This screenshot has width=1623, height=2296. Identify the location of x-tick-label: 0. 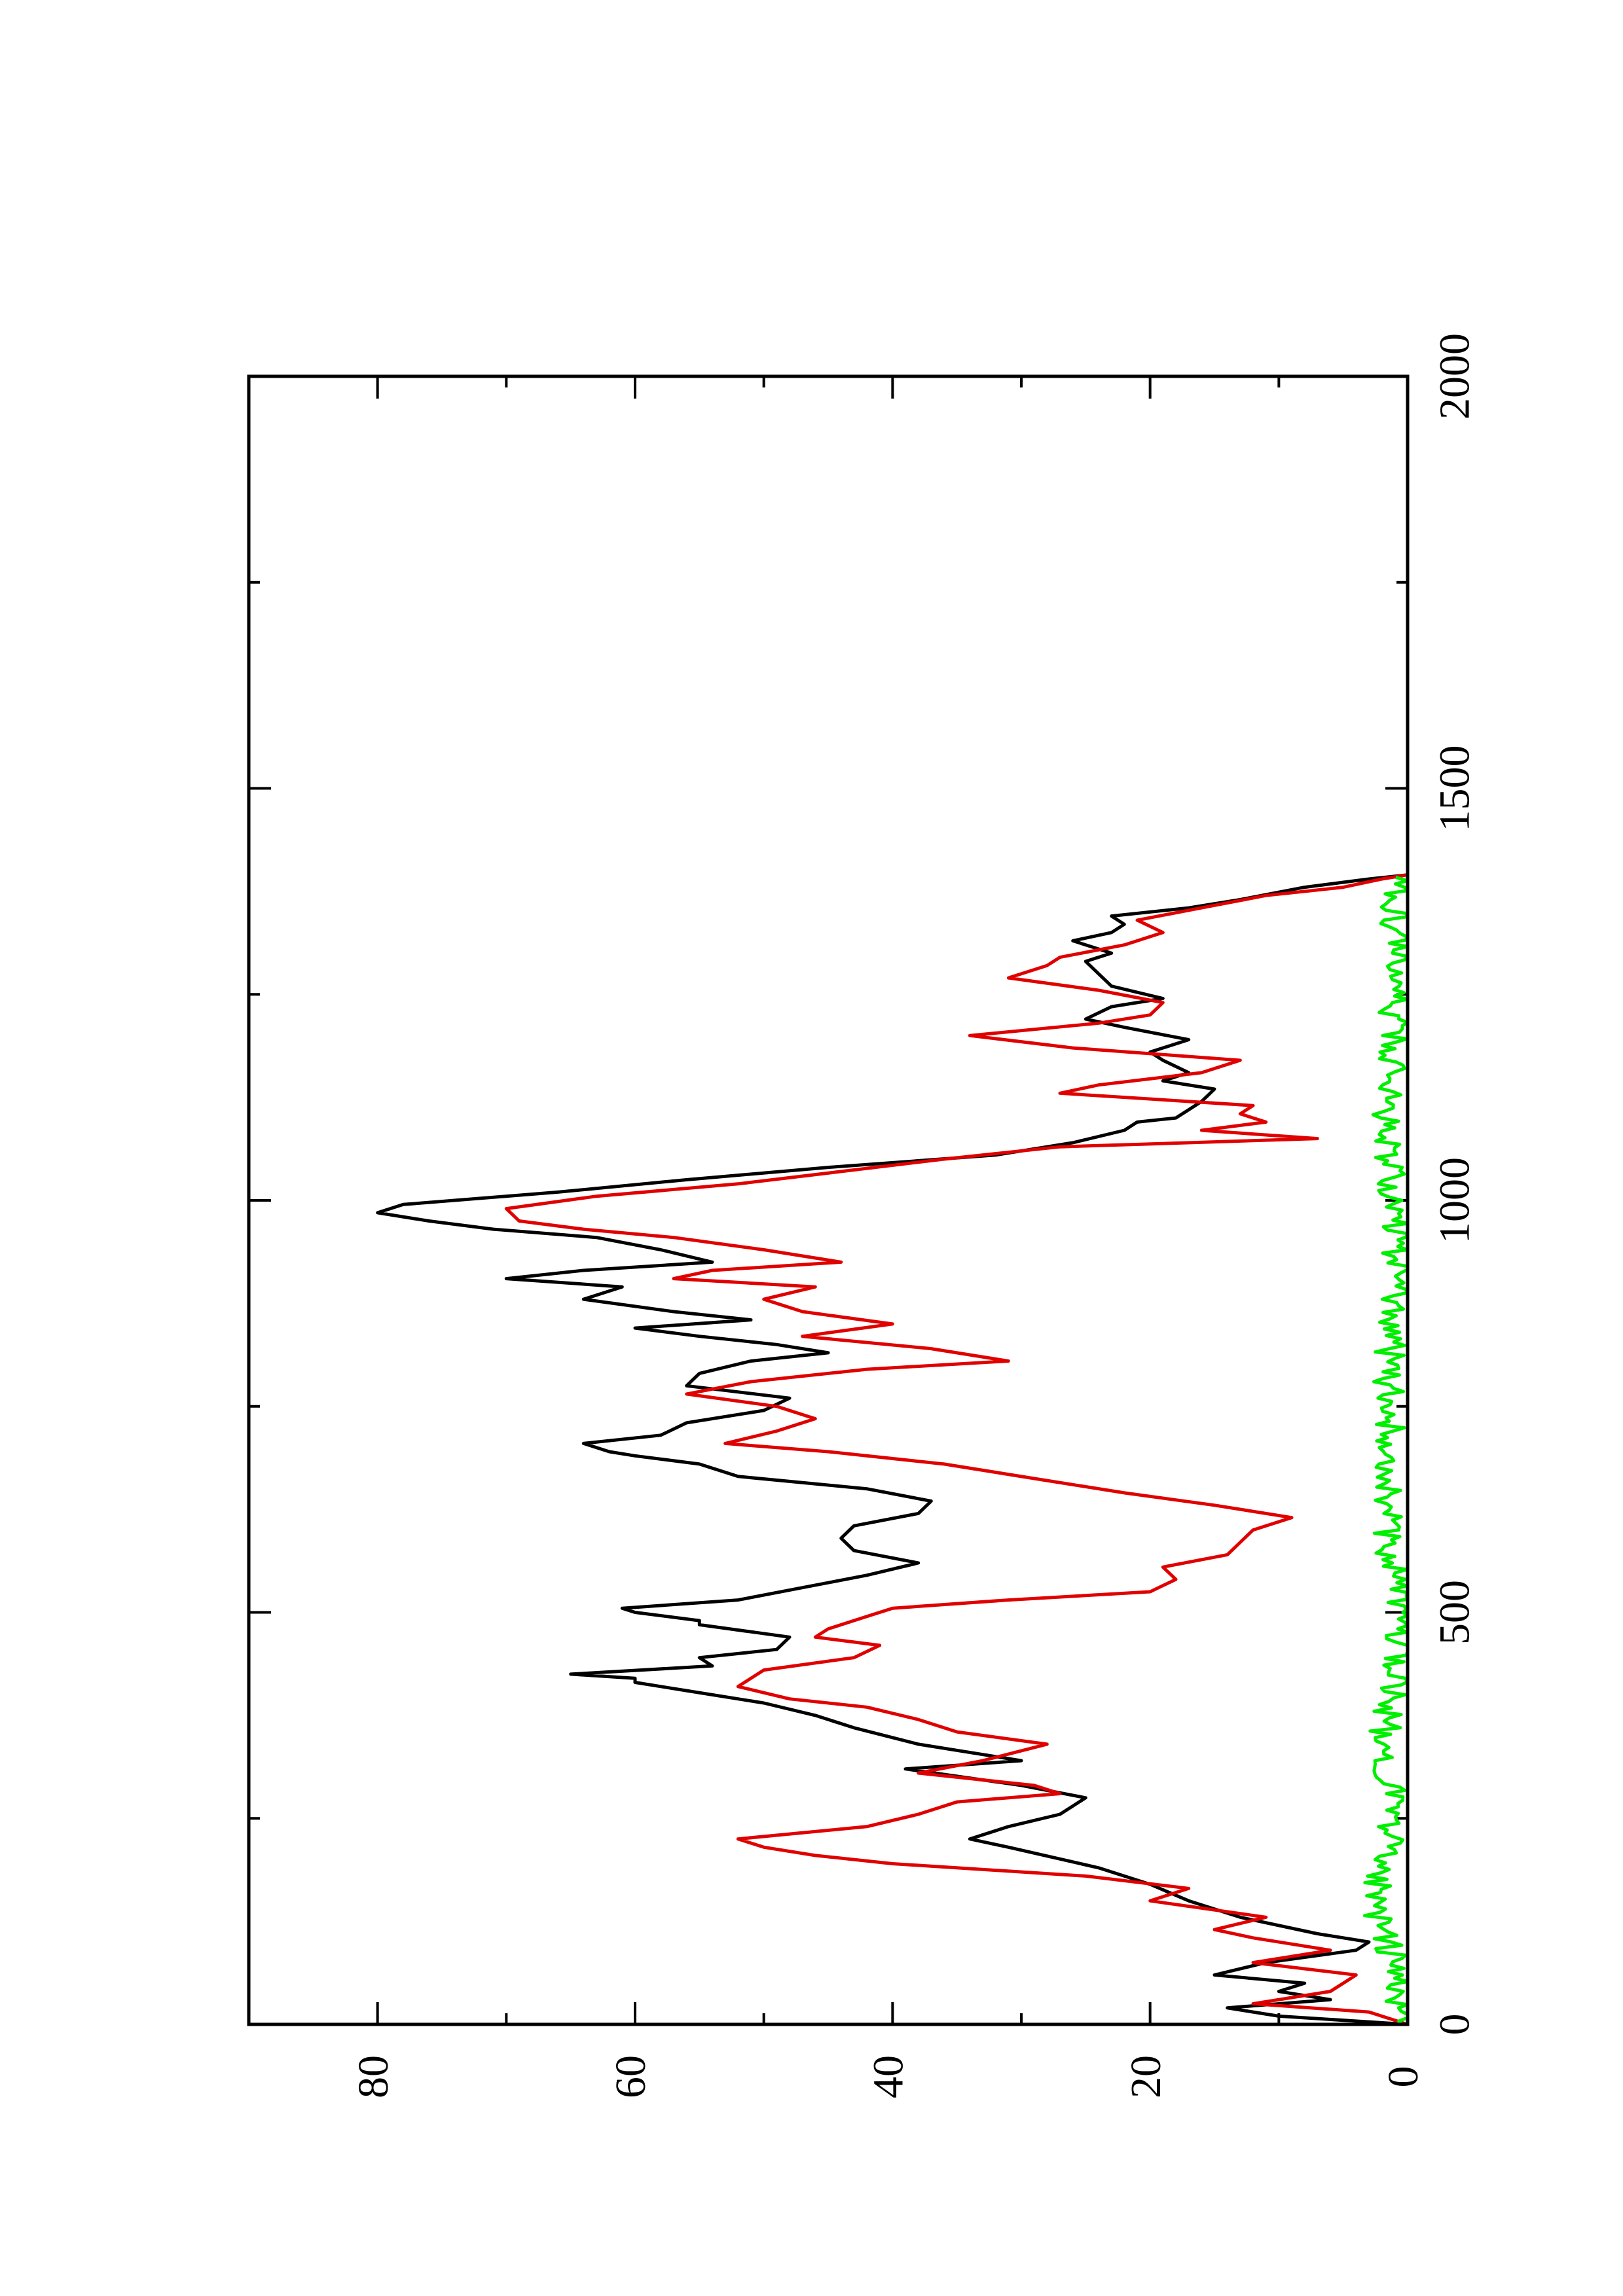
(1454, 2025).